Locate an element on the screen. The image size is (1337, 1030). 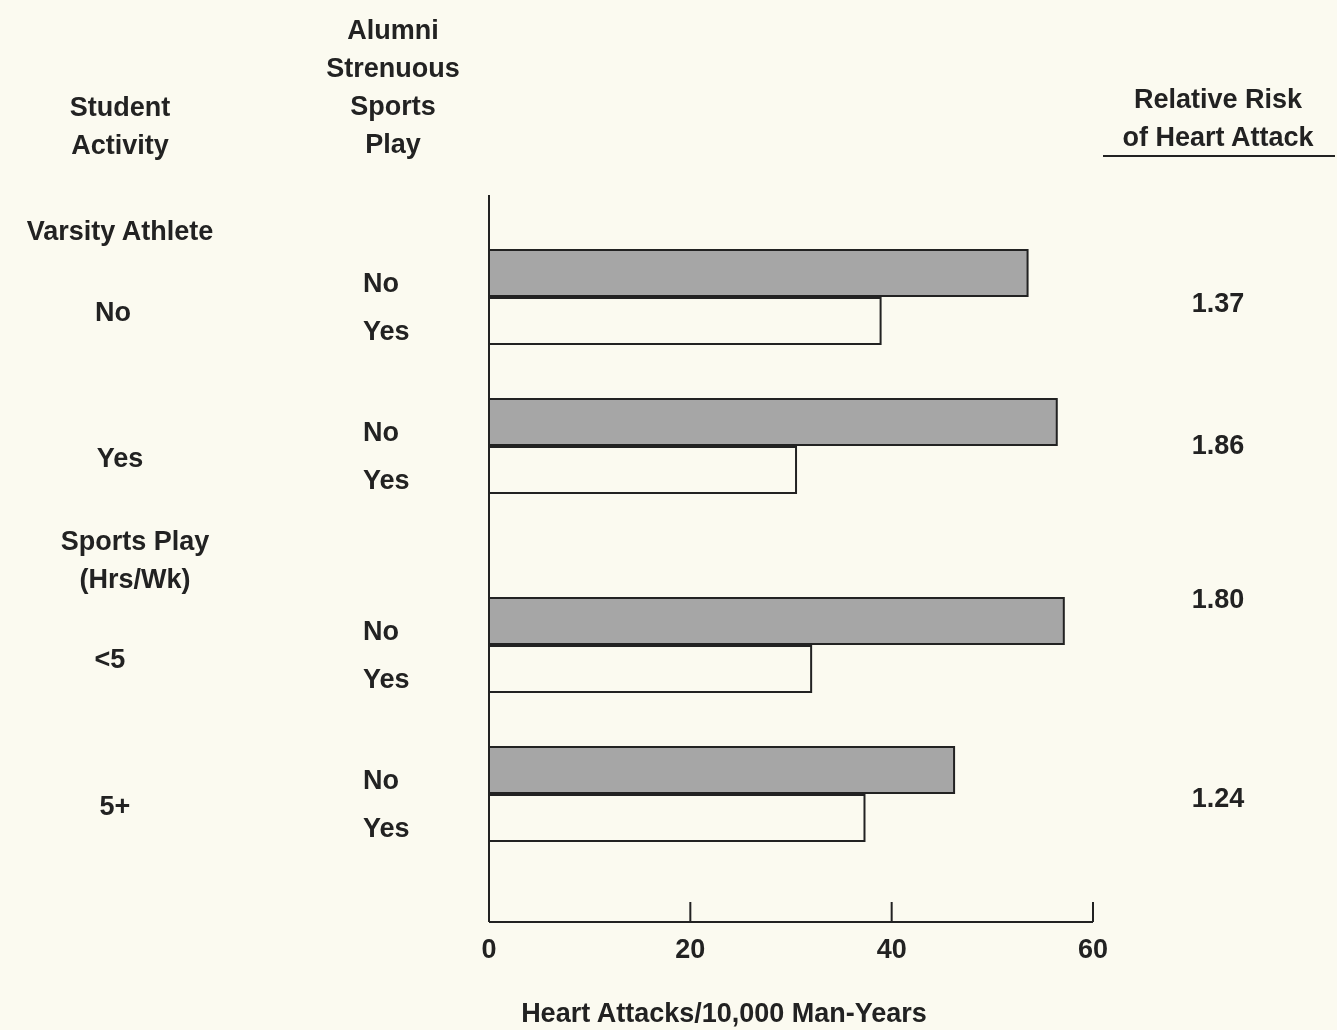
text: <5 is located at coordinates (110, 659).